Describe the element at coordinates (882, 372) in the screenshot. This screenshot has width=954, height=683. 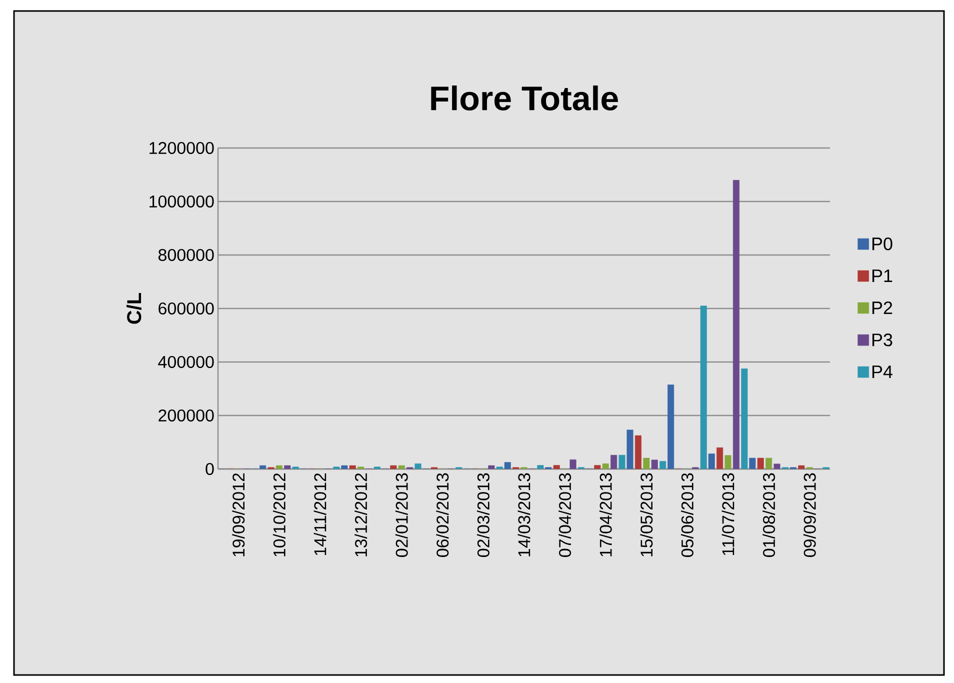
I see `legend-label: P4` at that location.